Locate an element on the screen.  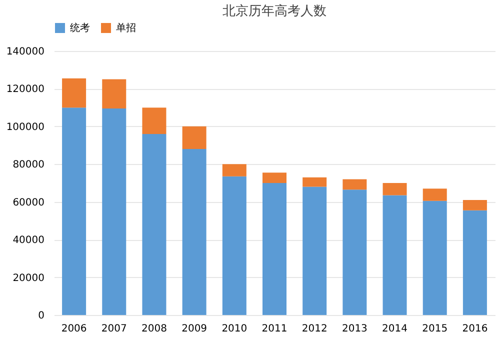
x-tick-label: 2009 is located at coordinates (195, 329).